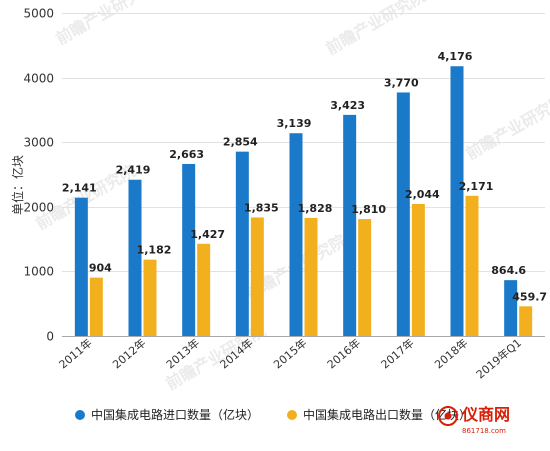  What do you see at coordinates (368, 209) in the screenshot?
I see `export-data-label: 1,810` at bounding box center [368, 209].